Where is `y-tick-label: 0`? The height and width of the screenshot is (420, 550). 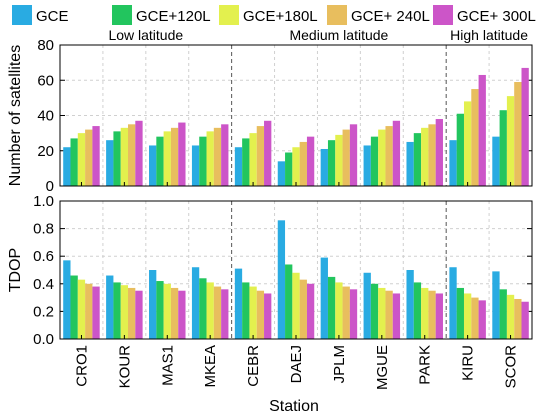
y-tick-label: 0 is located at coordinates (50, 186).